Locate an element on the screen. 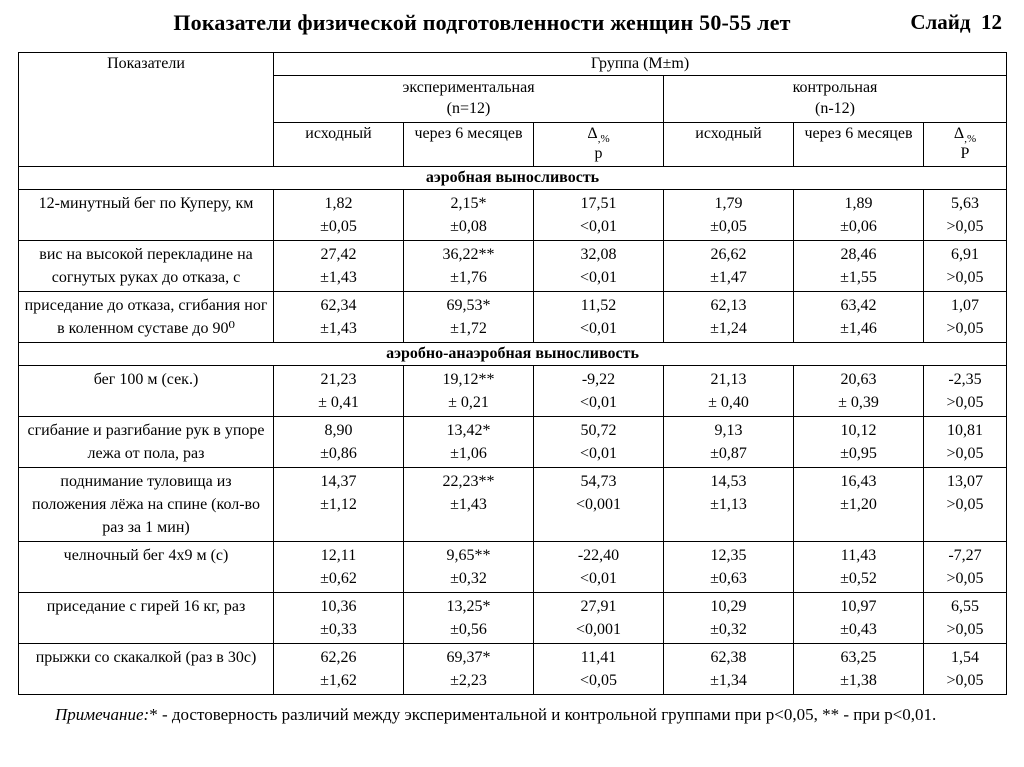  value-error: ±0,87 is located at coordinates (728, 453).